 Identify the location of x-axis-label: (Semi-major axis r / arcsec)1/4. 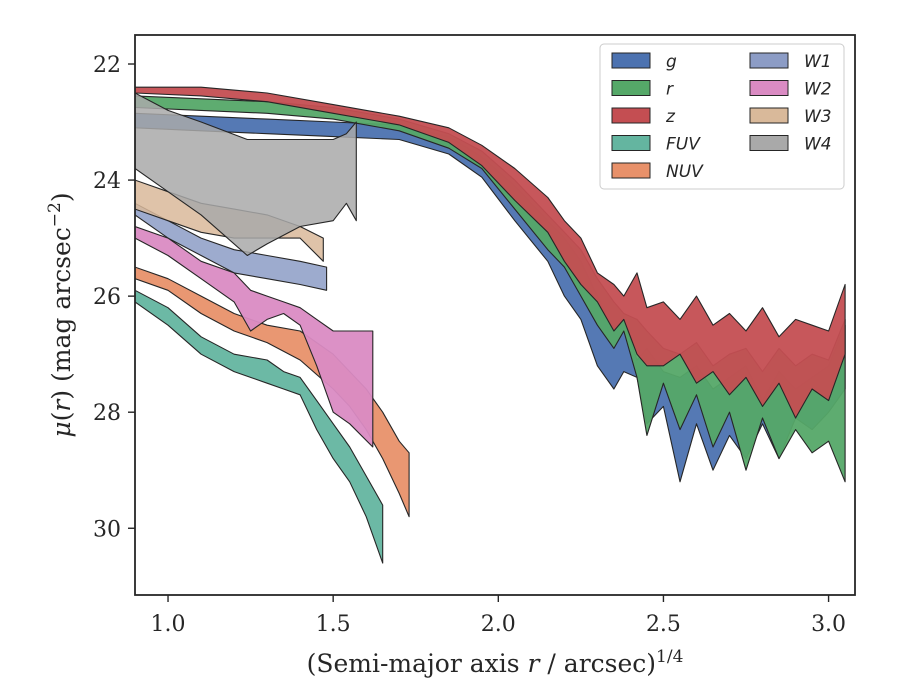
(495, 662).